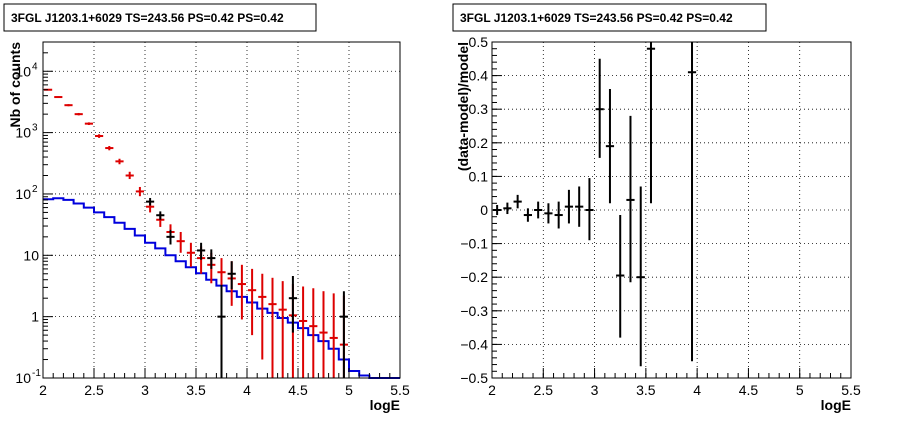 This screenshot has width=898, height=421. What do you see at coordinates (479, 42) in the screenshot?
I see `y-tick-label: 0.5` at bounding box center [479, 42].